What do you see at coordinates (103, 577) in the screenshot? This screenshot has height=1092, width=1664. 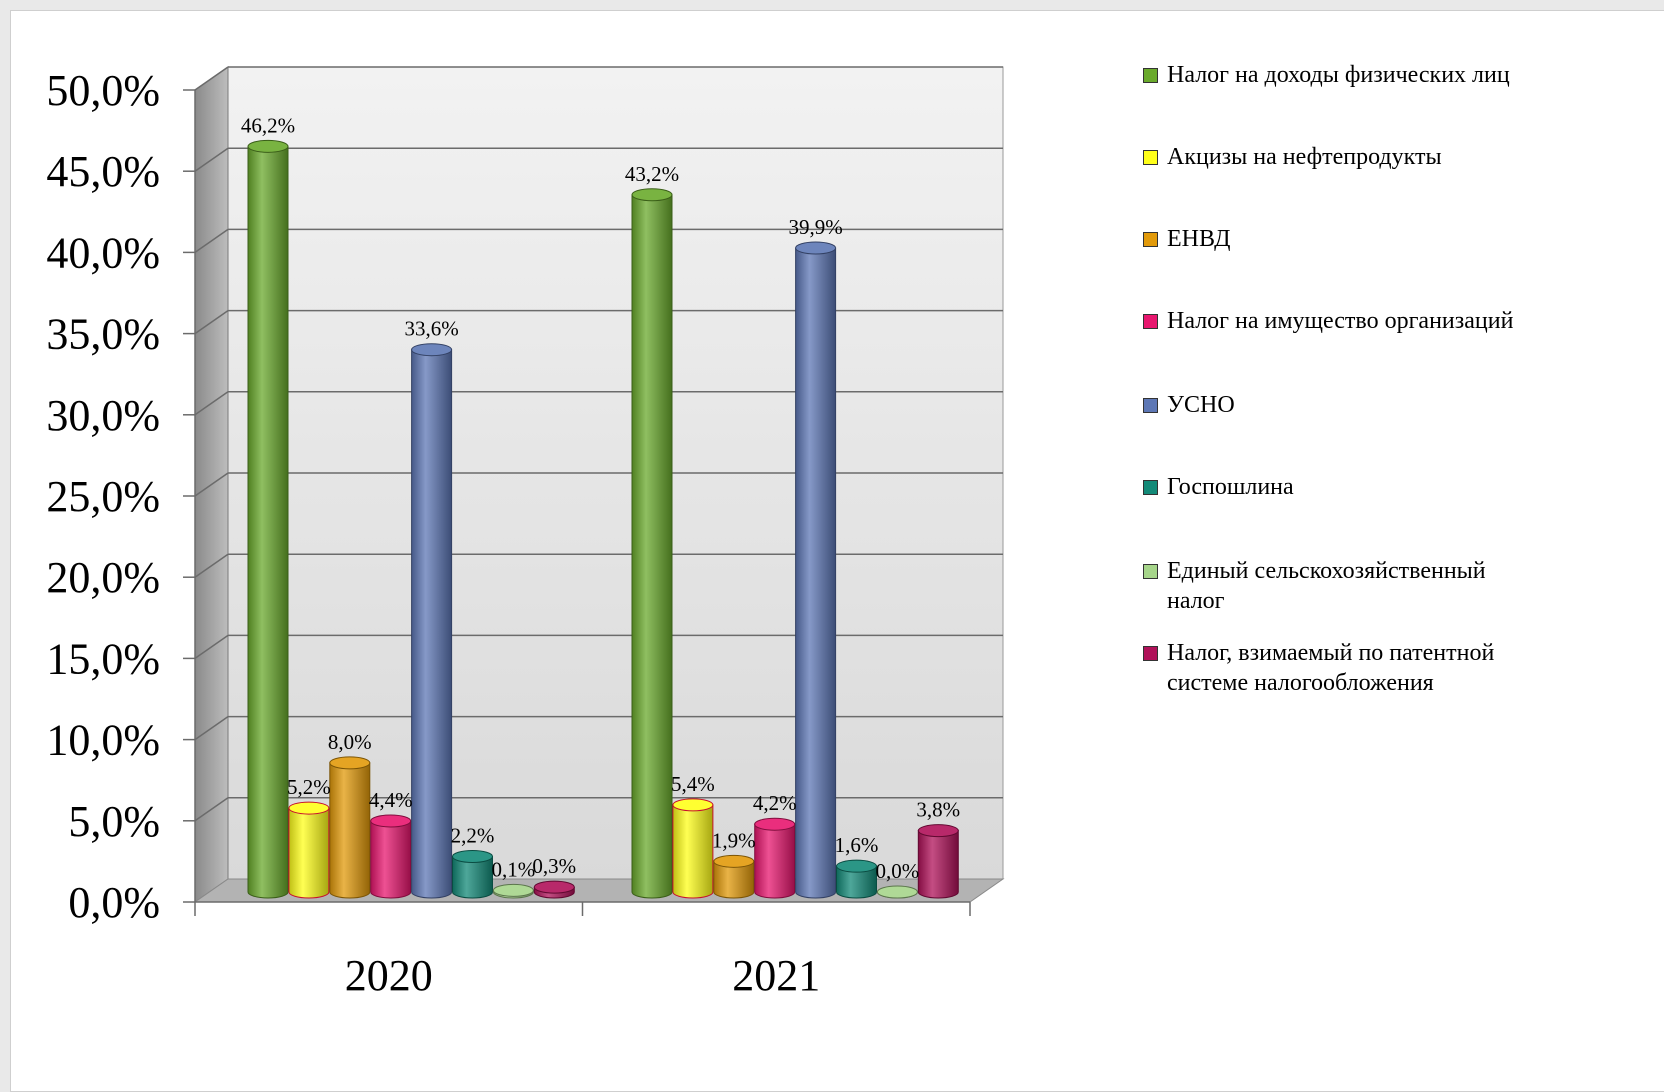 I see `y-tick-label: 20,0%` at bounding box center [103, 577].